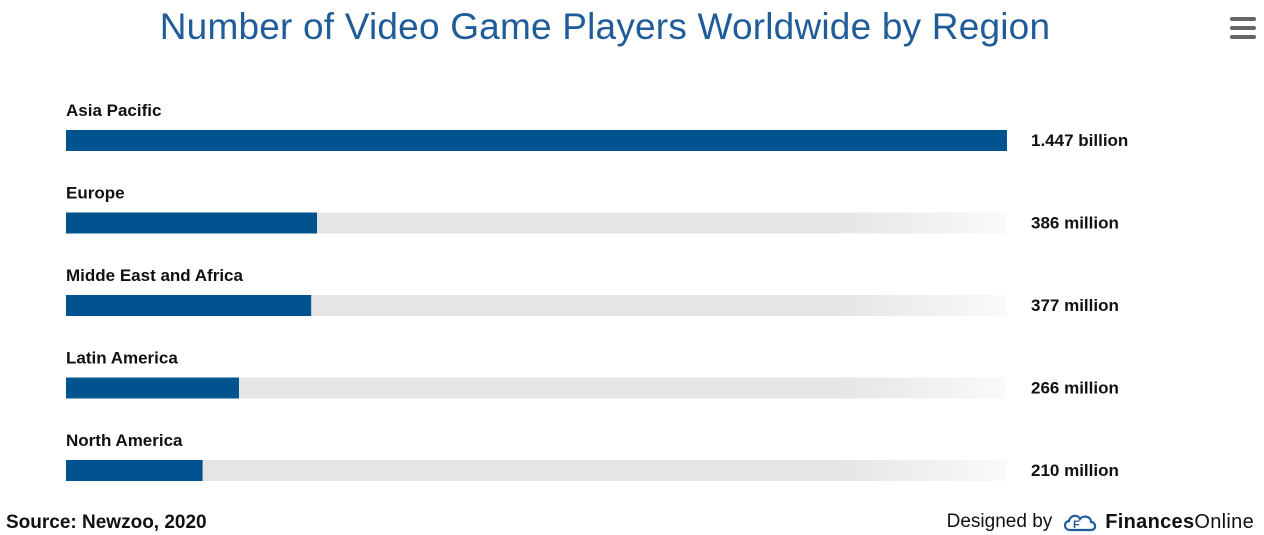  What do you see at coordinates (155, 275) in the screenshot?
I see `category-label: Midde East and Africa` at bounding box center [155, 275].